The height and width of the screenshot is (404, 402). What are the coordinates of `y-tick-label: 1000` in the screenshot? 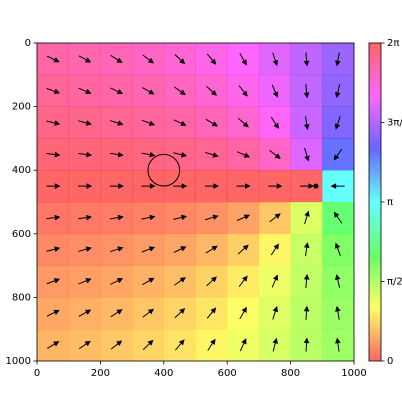 It's located at (18, 361).